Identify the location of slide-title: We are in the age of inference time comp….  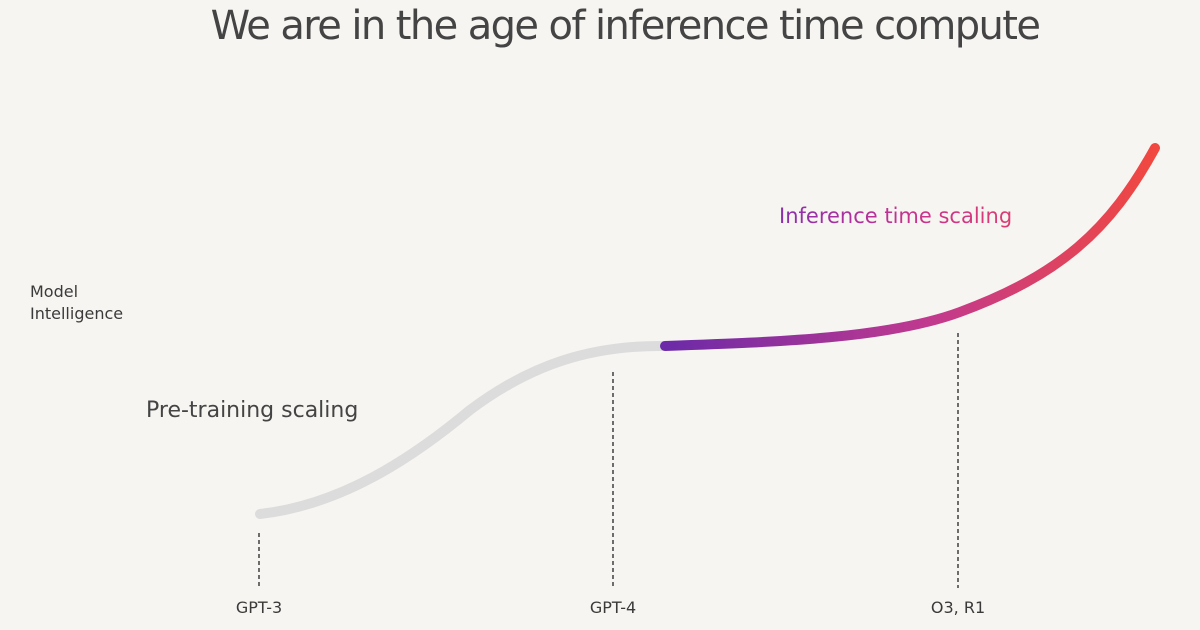
(625, 26).